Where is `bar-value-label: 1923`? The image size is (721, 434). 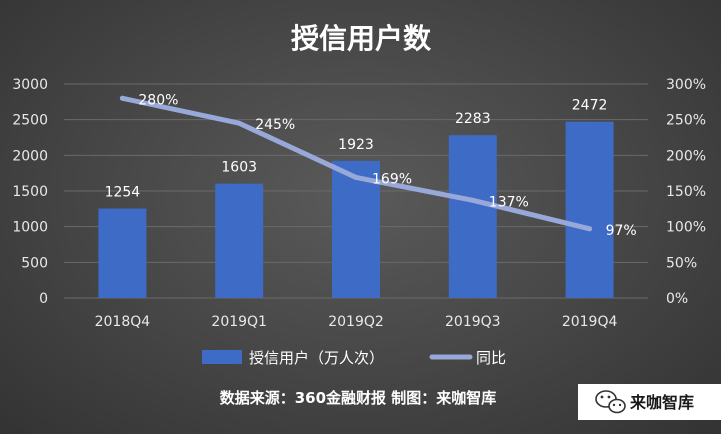
bar-value-label: 1923 is located at coordinates (356, 145).